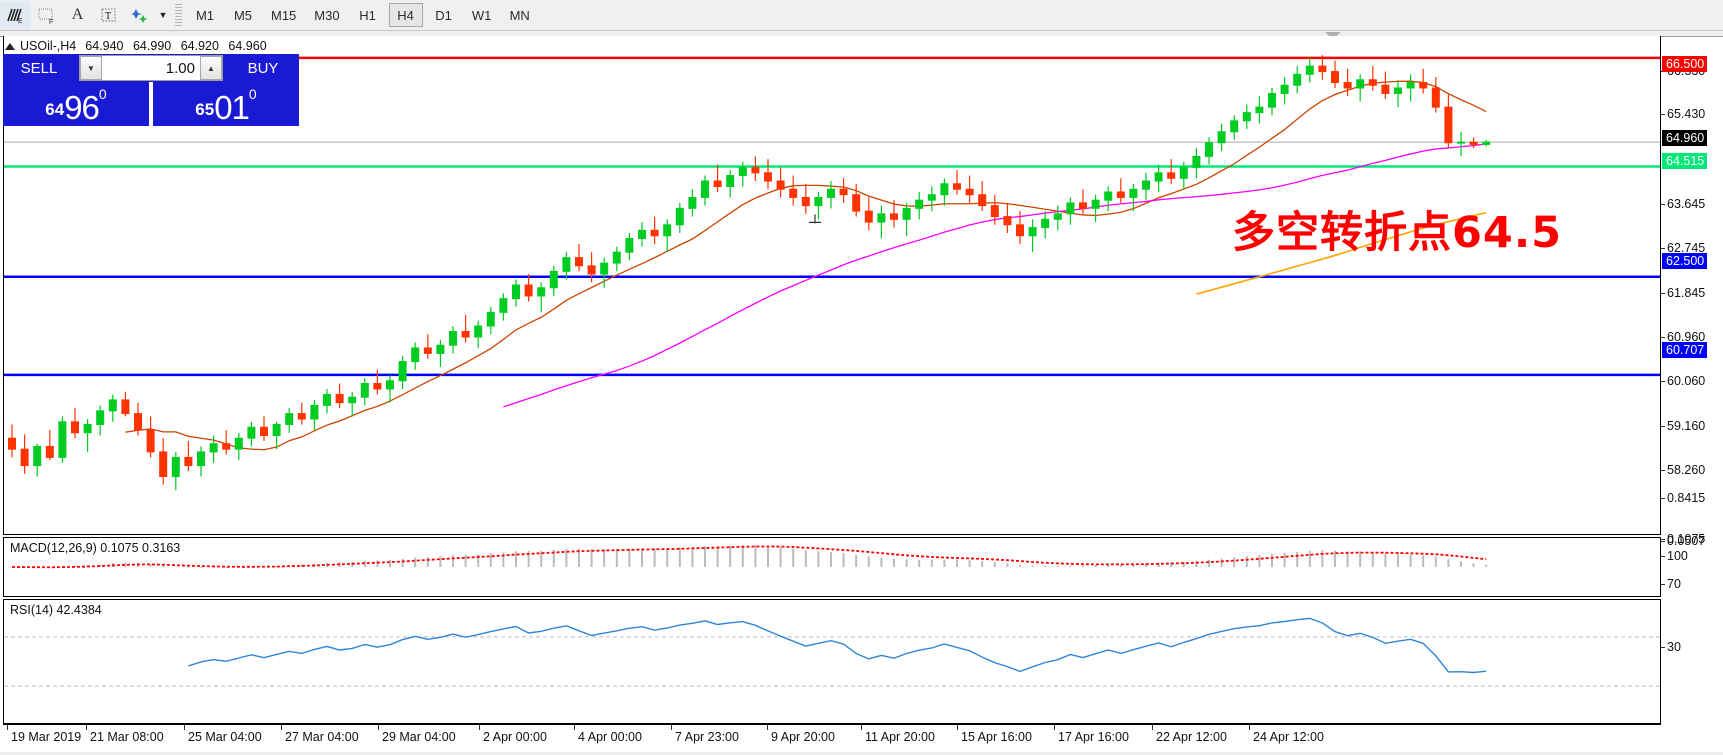  I want to click on timeframe-w1: W1, so click(481, 15).